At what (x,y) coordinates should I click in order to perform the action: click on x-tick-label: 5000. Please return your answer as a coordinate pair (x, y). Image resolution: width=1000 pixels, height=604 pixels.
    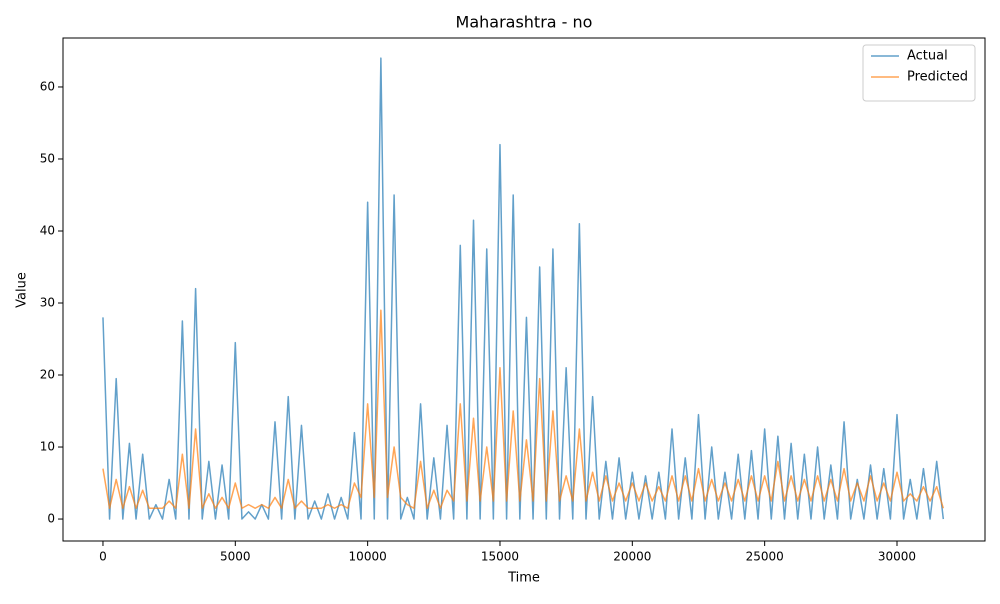
    Looking at the image, I should click on (235, 557).